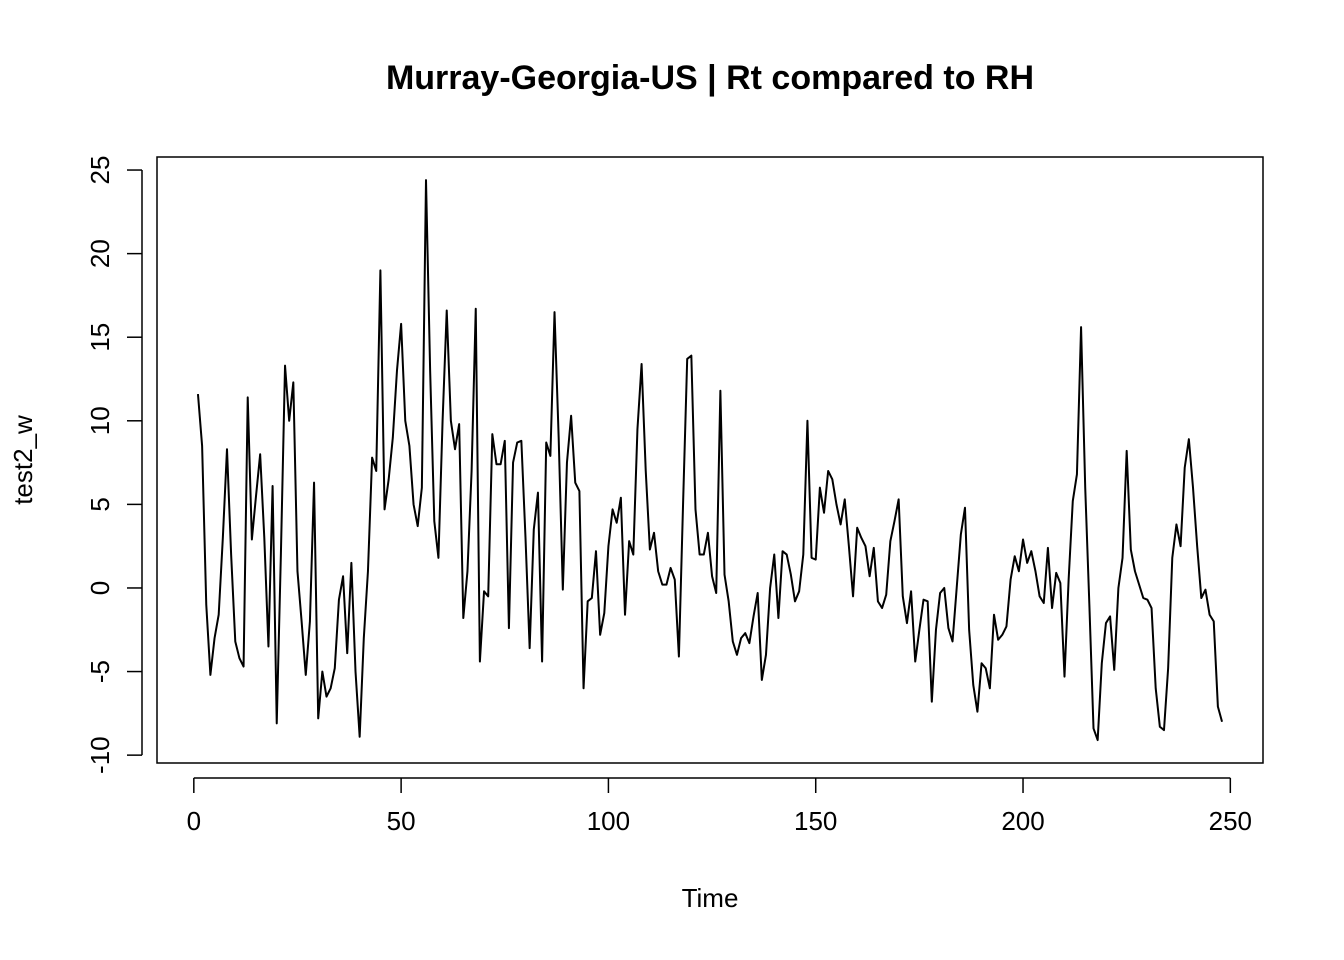 The width and height of the screenshot is (1344, 960). Describe the element at coordinates (710, 78) in the screenshot. I see `chart-title: Murray-Georgia-US | Rt compared to RH` at that location.